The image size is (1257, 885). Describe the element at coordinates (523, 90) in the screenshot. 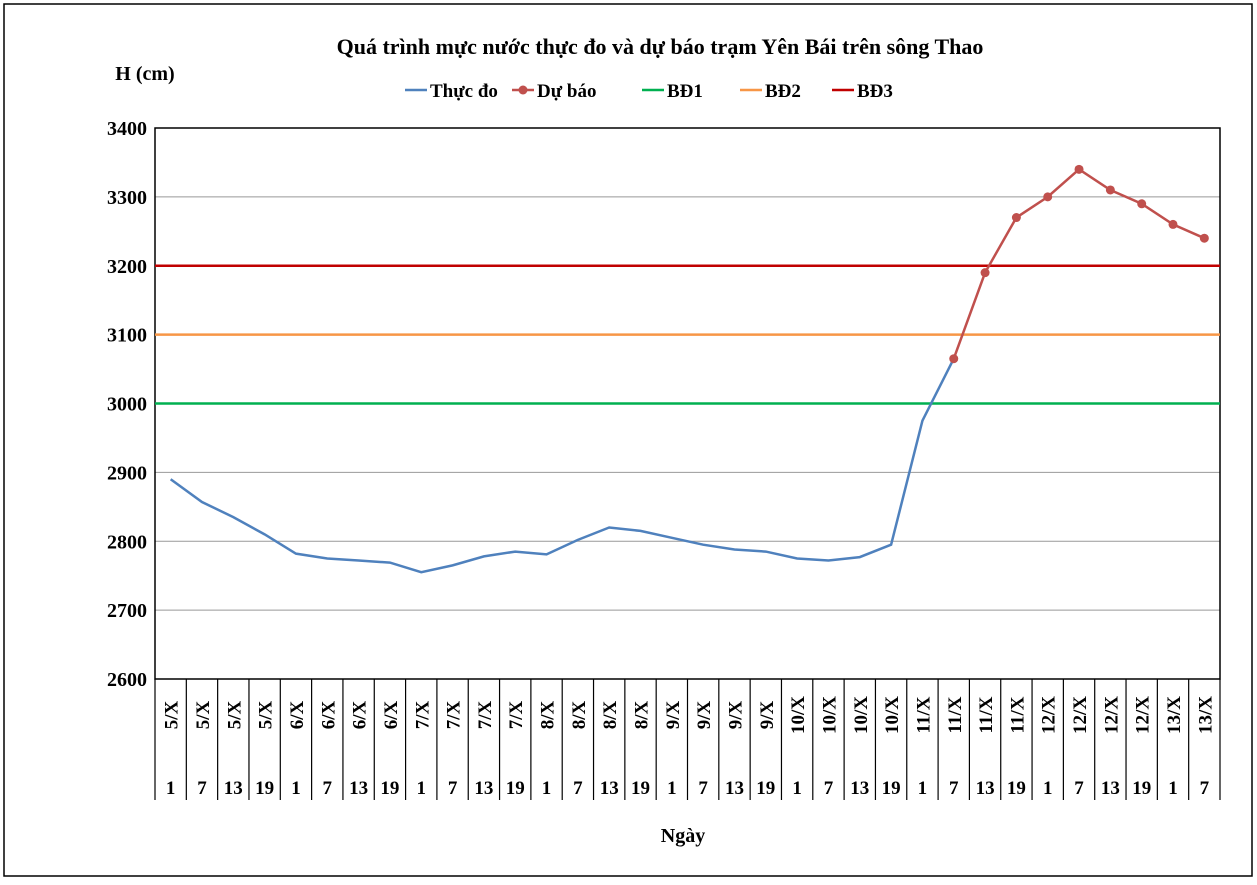

I see `legend-marker` at that location.